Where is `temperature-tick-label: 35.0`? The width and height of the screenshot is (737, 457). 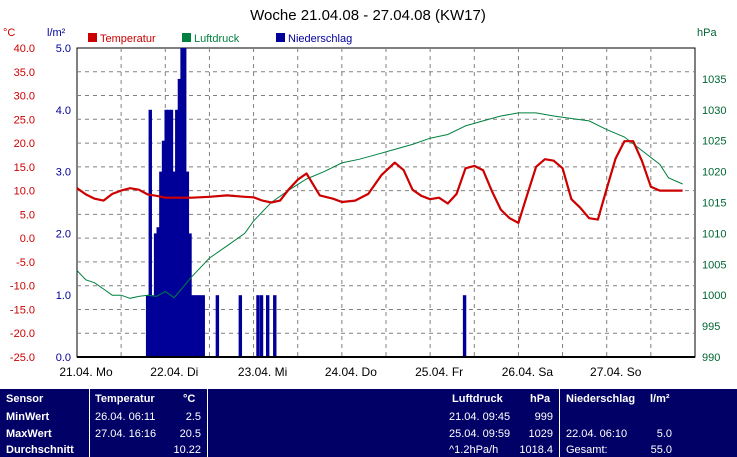
temperature-tick-label: 35.0 is located at coordinates (24, 73).